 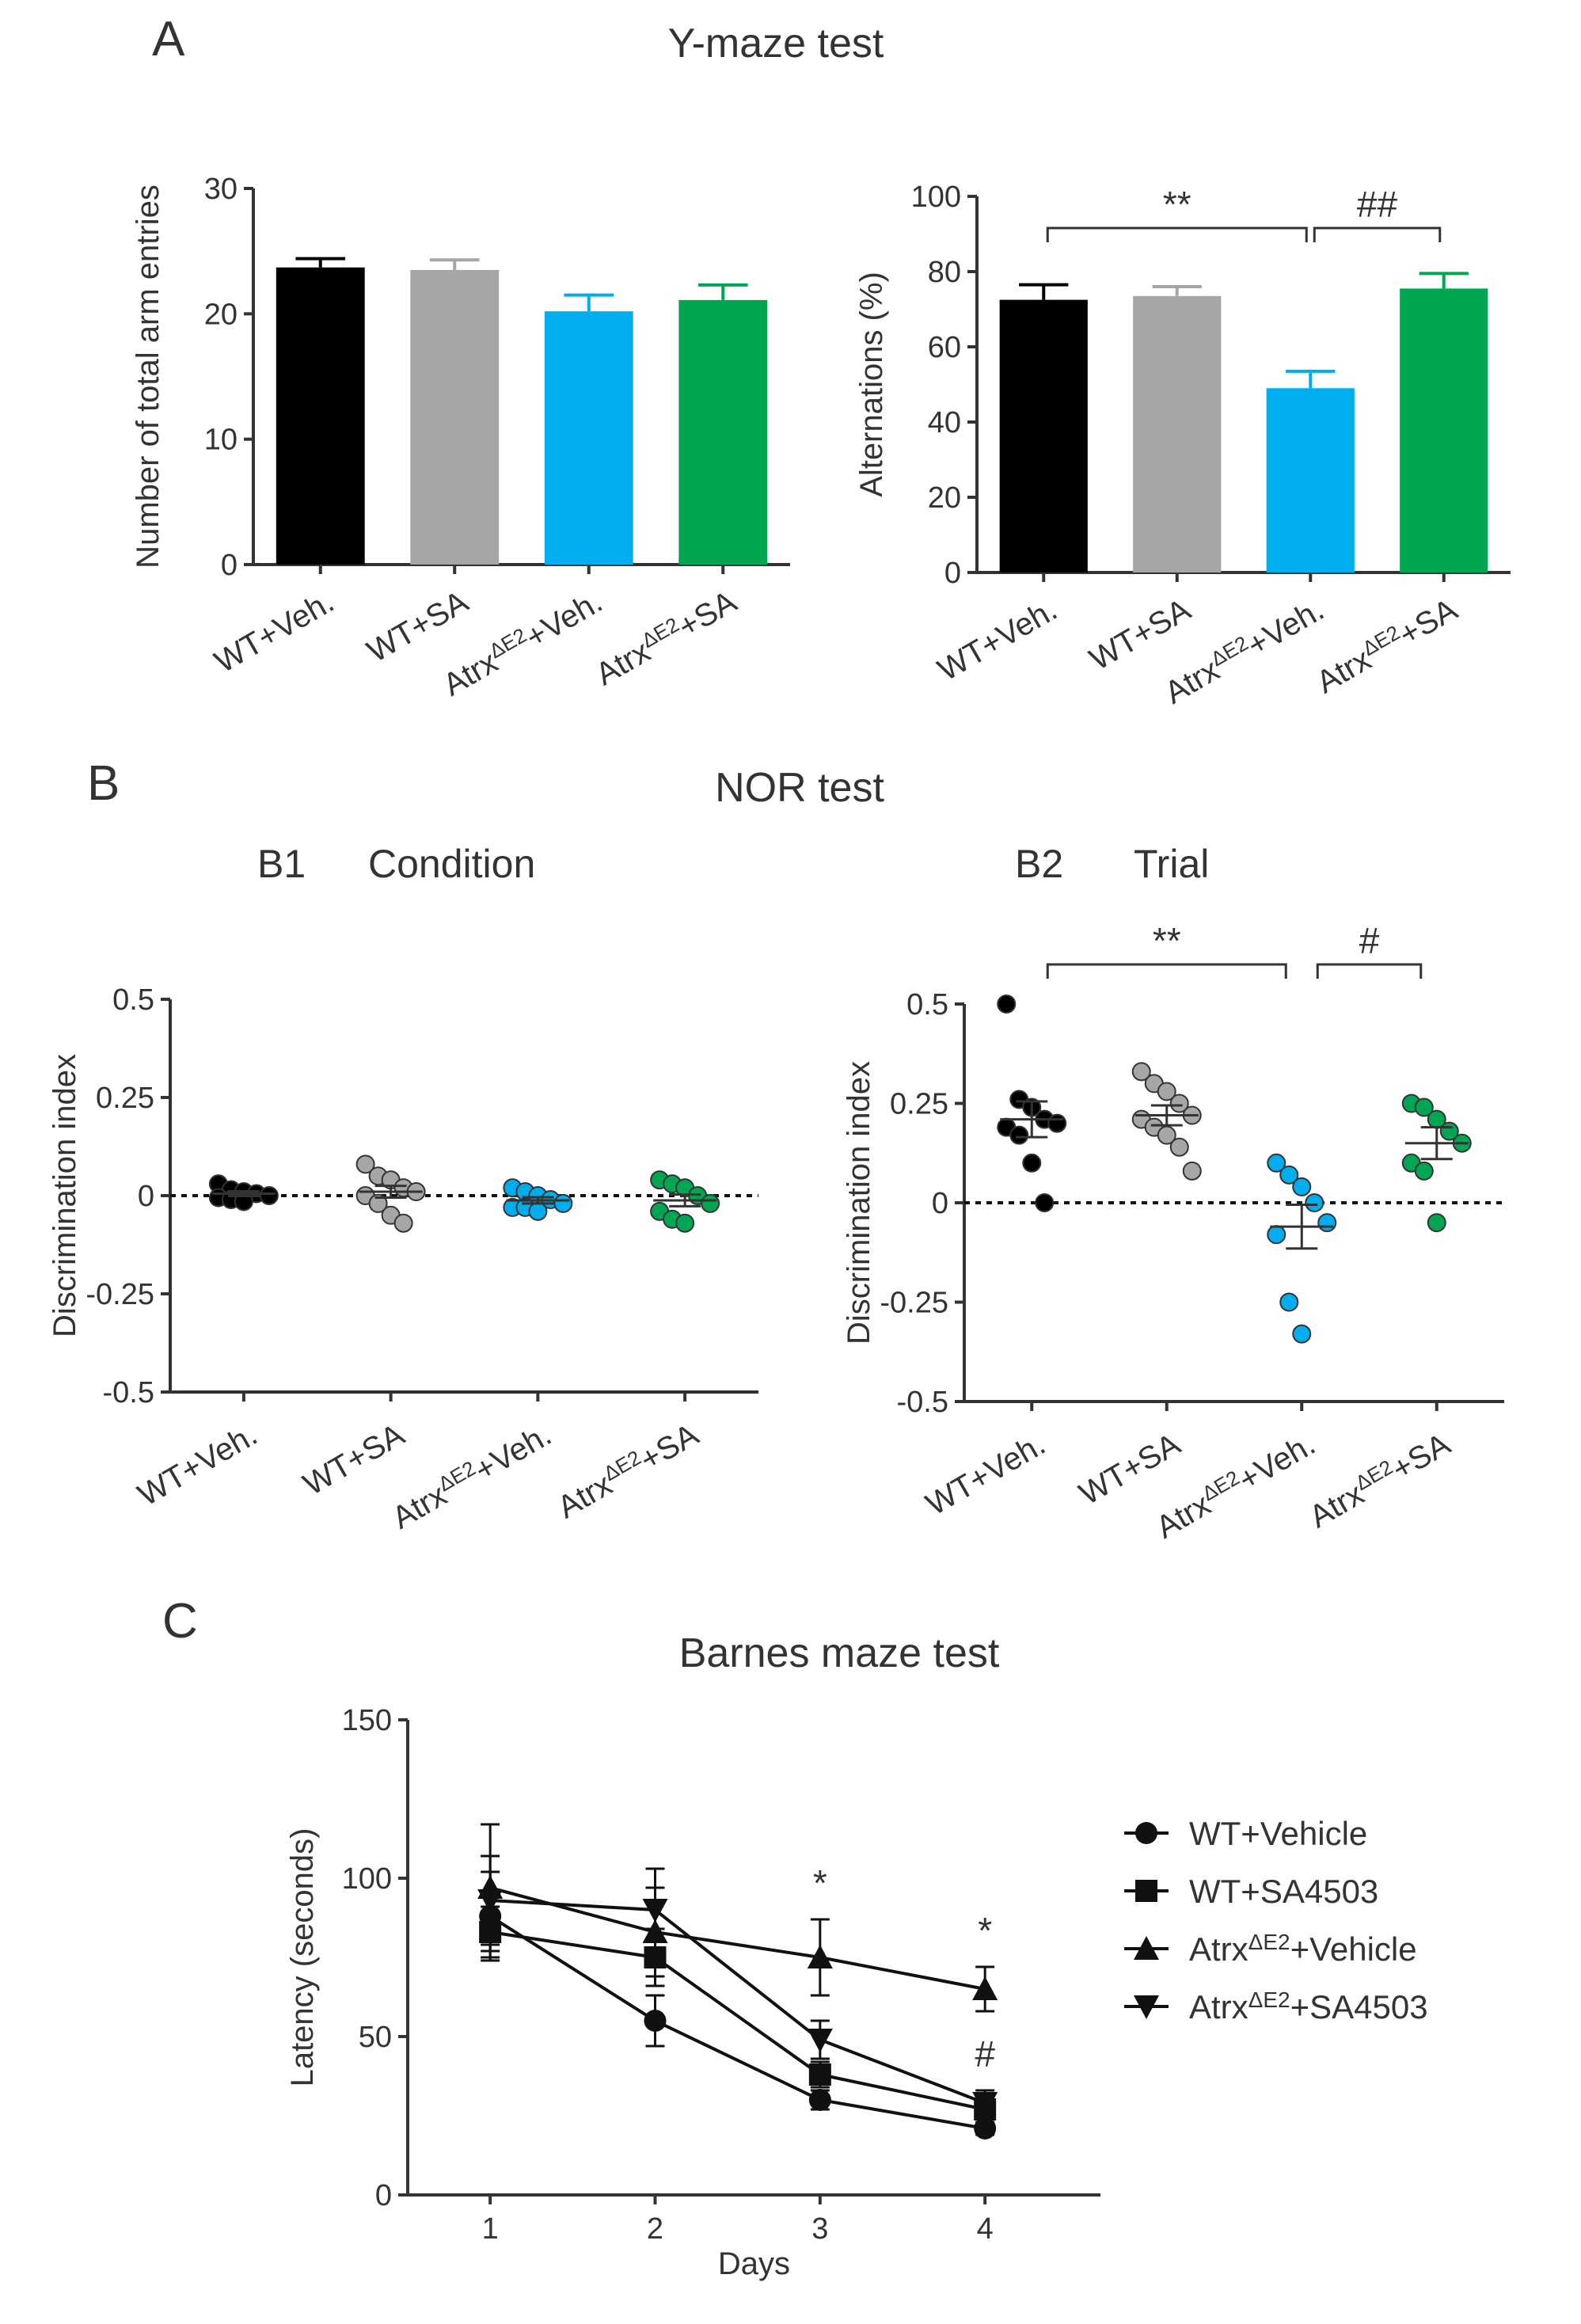 I want to click on A2-y-tick-label: 80, so click(x=944, y=272).